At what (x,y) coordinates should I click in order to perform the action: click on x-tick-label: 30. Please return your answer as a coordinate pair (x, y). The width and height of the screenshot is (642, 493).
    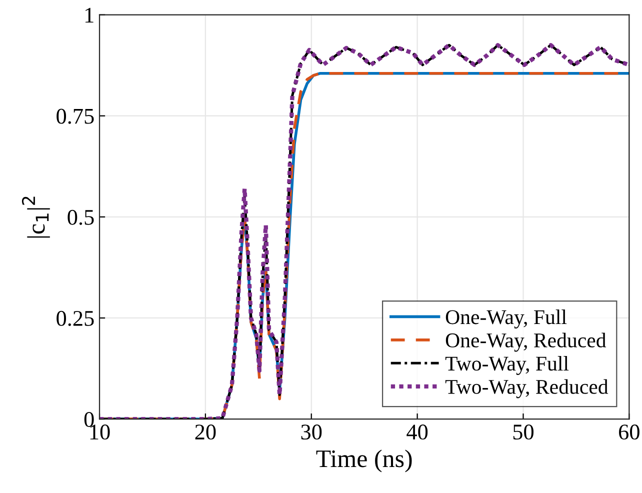
    Looking at the image, I should click on (311, 432).